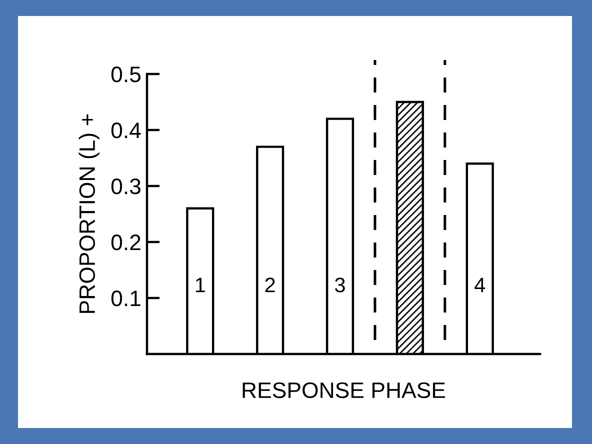 Image resolution: width=592 pixels, height=444 pixels. What do you see at coordinates (200, 285) in the screenshot?
I see `x-tick-label: 1` at bounding box center [200, 285].